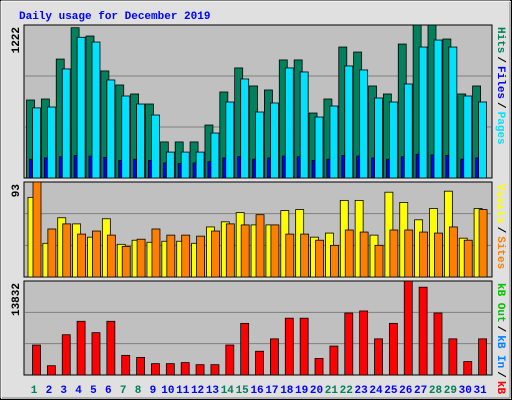  What do you see at coordinates (108, 391) in the screenshot?
I see `x-tick-label: 6` at bounding box center [108, 391].